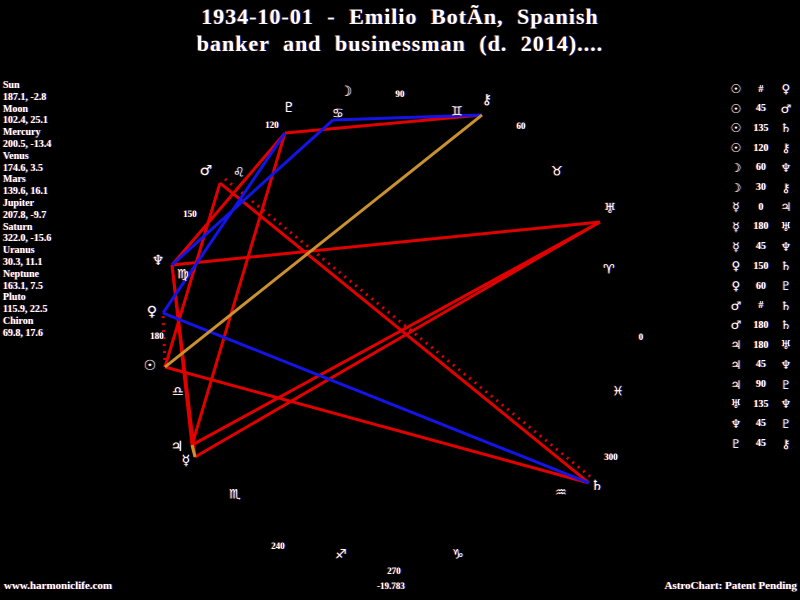 This screenshot has height=600, width=800. I want to click on chart-degree-label-2: 120, so click(272, 125).